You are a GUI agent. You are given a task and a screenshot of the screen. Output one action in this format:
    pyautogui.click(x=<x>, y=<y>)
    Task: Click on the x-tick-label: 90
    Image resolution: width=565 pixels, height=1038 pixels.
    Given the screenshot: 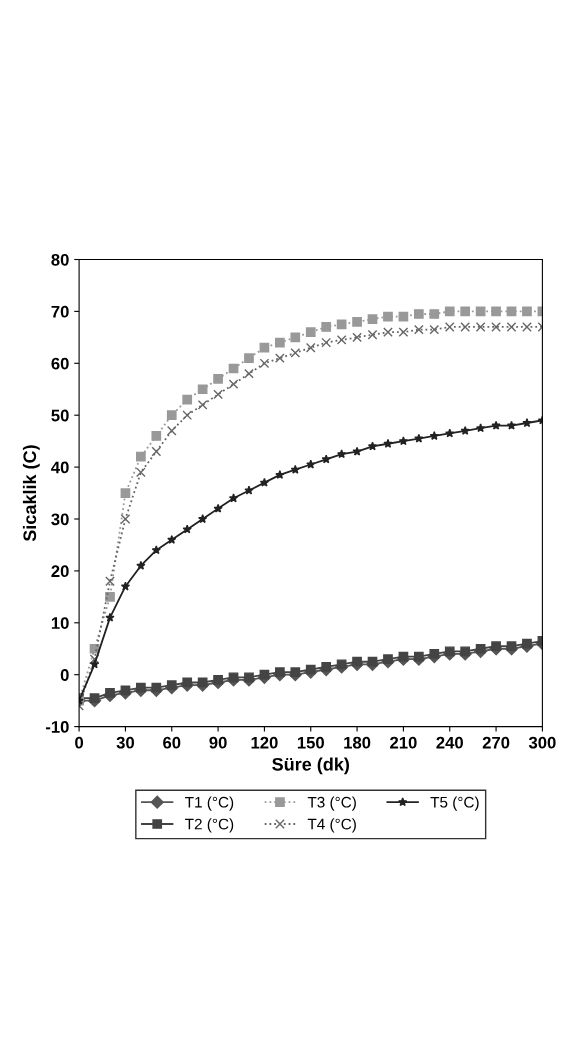 What is the action you would take?
    pyautogui.click(x=218, y=742)
    